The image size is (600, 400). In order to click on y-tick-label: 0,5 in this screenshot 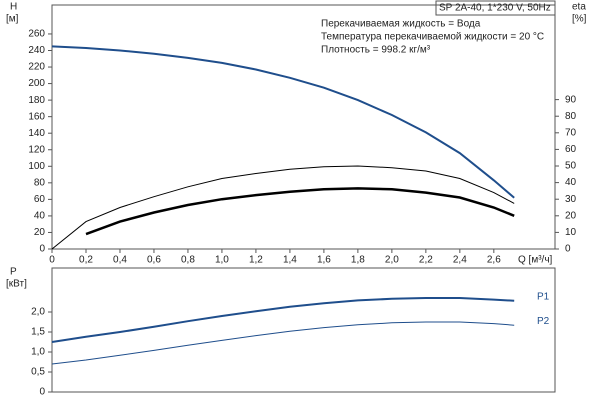, I will do `click(38, 372)`.